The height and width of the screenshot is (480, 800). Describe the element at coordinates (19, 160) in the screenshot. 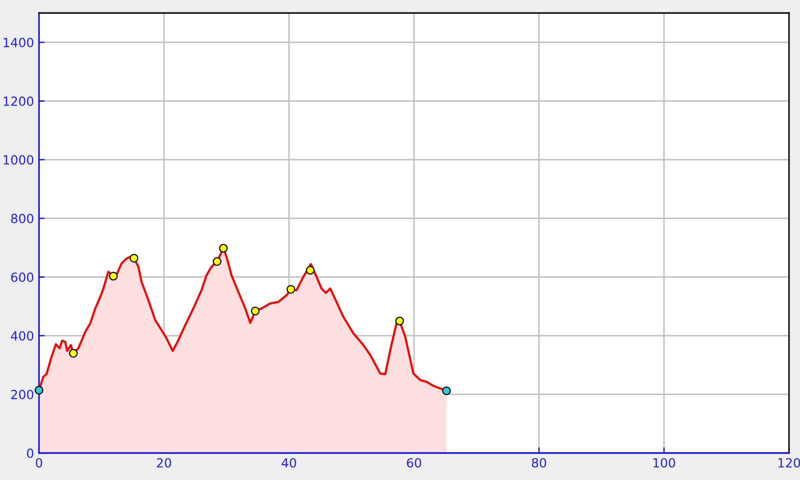

I see `y-tick-label: 1000` at that location.